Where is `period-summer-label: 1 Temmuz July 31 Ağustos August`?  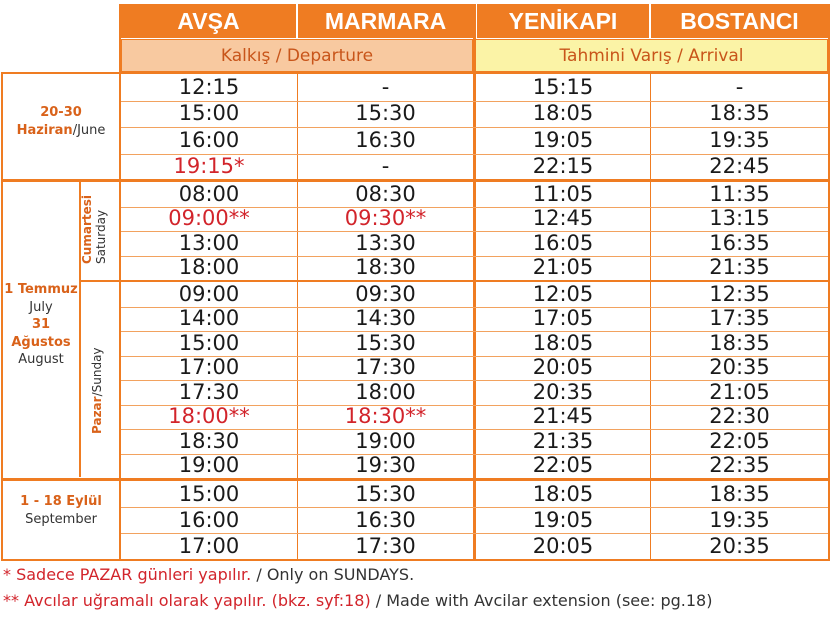
period-summer-label: 1 Temmuz July 31 Ağustos August is located at coordinates (41, 325).